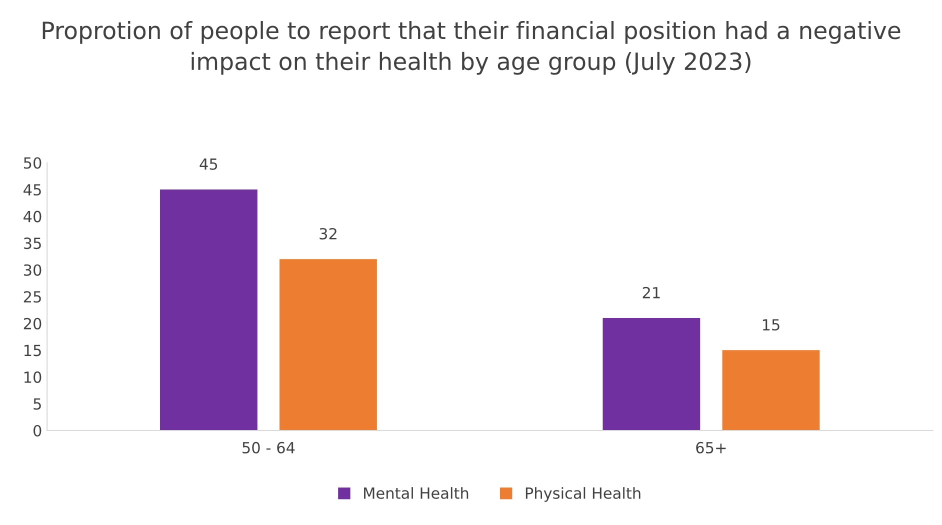 This screenshot has height=525, width=942. Describe the element at coordinates (32, 190) in the screenshot. I see `y-tick-label: 45` at that location.